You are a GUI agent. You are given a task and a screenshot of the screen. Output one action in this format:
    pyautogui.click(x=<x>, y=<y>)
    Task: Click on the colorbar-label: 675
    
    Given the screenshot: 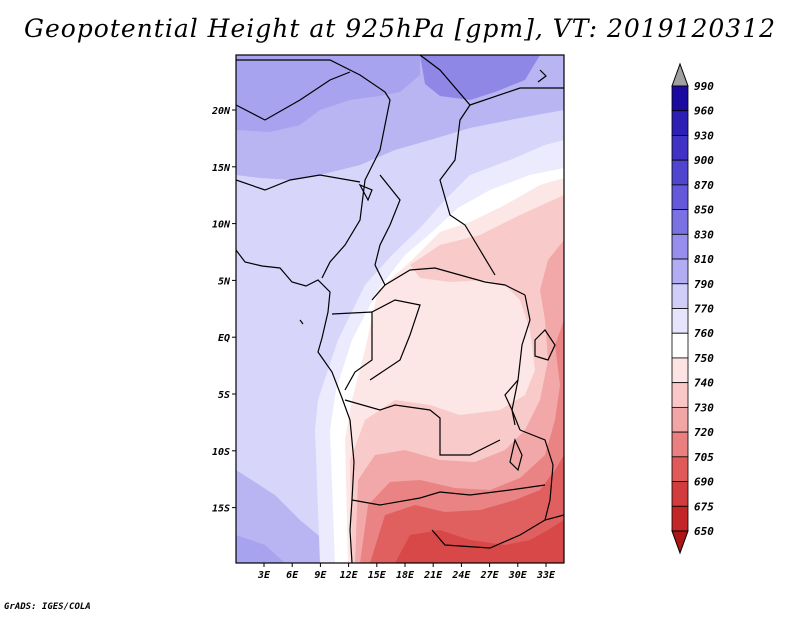 What is the action you would take?
    pyautogui.click(x=704, y=506)
    